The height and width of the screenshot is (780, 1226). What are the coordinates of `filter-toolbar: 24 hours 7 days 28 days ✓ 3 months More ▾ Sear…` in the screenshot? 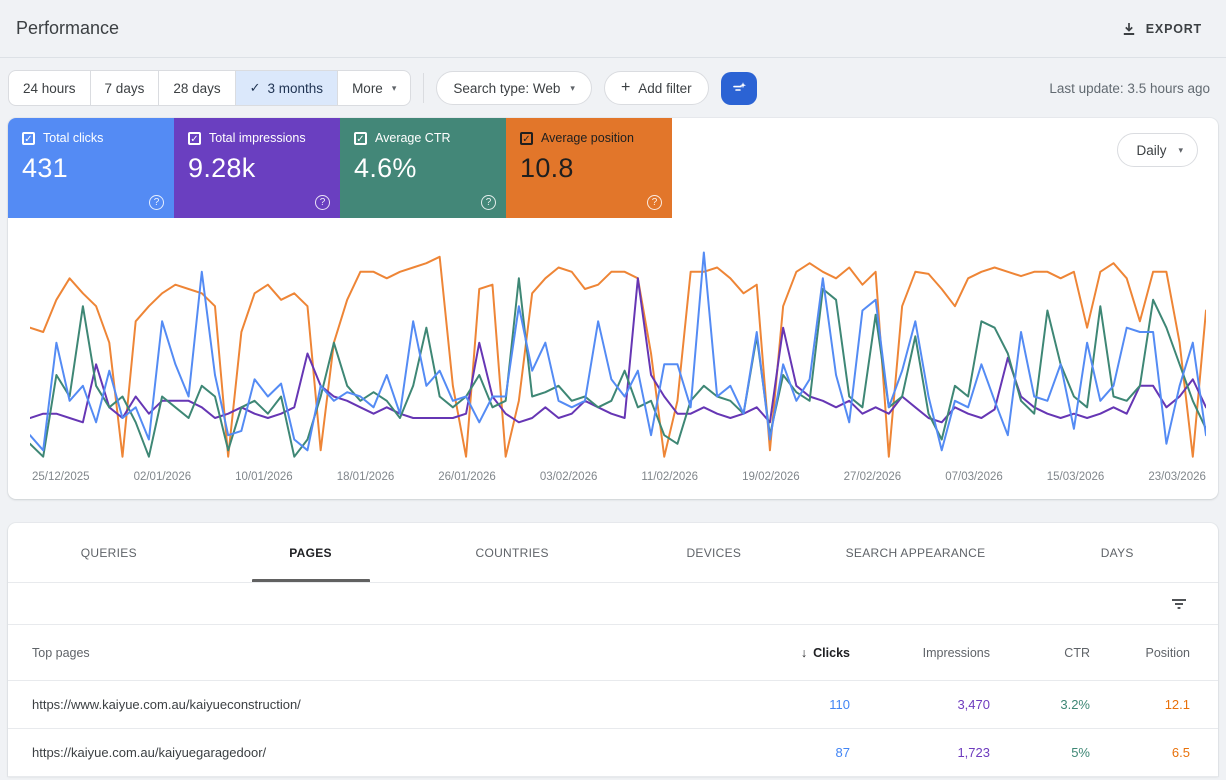 It's located at (613, 88).